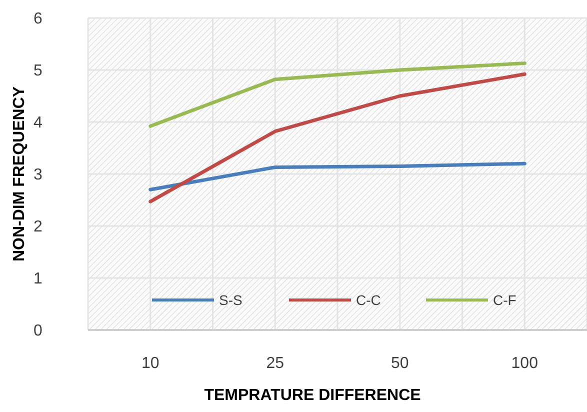  What do you see at coordinates (19, 174) in the screenshot?
I see `y-axis-title: NON-DIM FREQUENCY` at bounding box center [19, 174].